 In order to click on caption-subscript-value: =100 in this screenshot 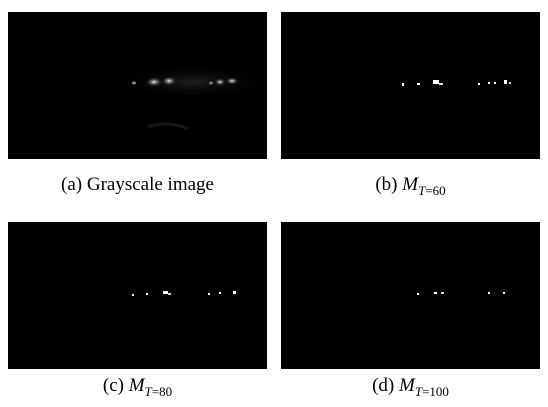, I will do `click(435, 391)`.